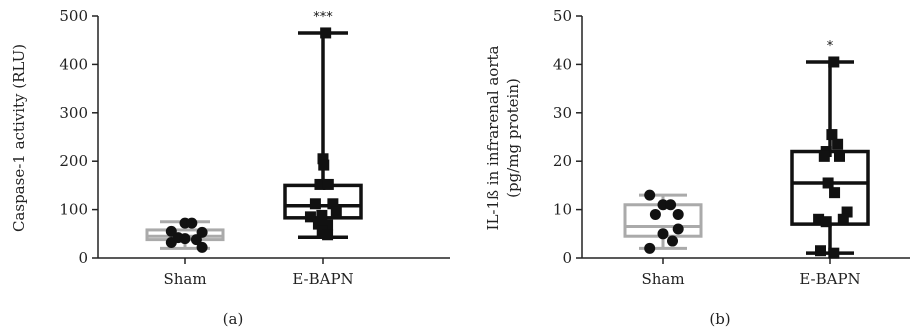  What do you see at coordinates (562, 64) in the screenshot?
I see `y-tick-label: 40` at bounding box center [562, 64].